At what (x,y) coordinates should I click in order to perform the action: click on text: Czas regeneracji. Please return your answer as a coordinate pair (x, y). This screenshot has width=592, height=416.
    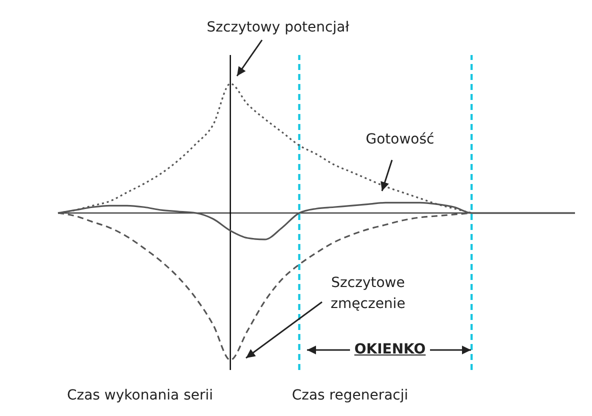
    Looking at the image, I should click on (350, 396).